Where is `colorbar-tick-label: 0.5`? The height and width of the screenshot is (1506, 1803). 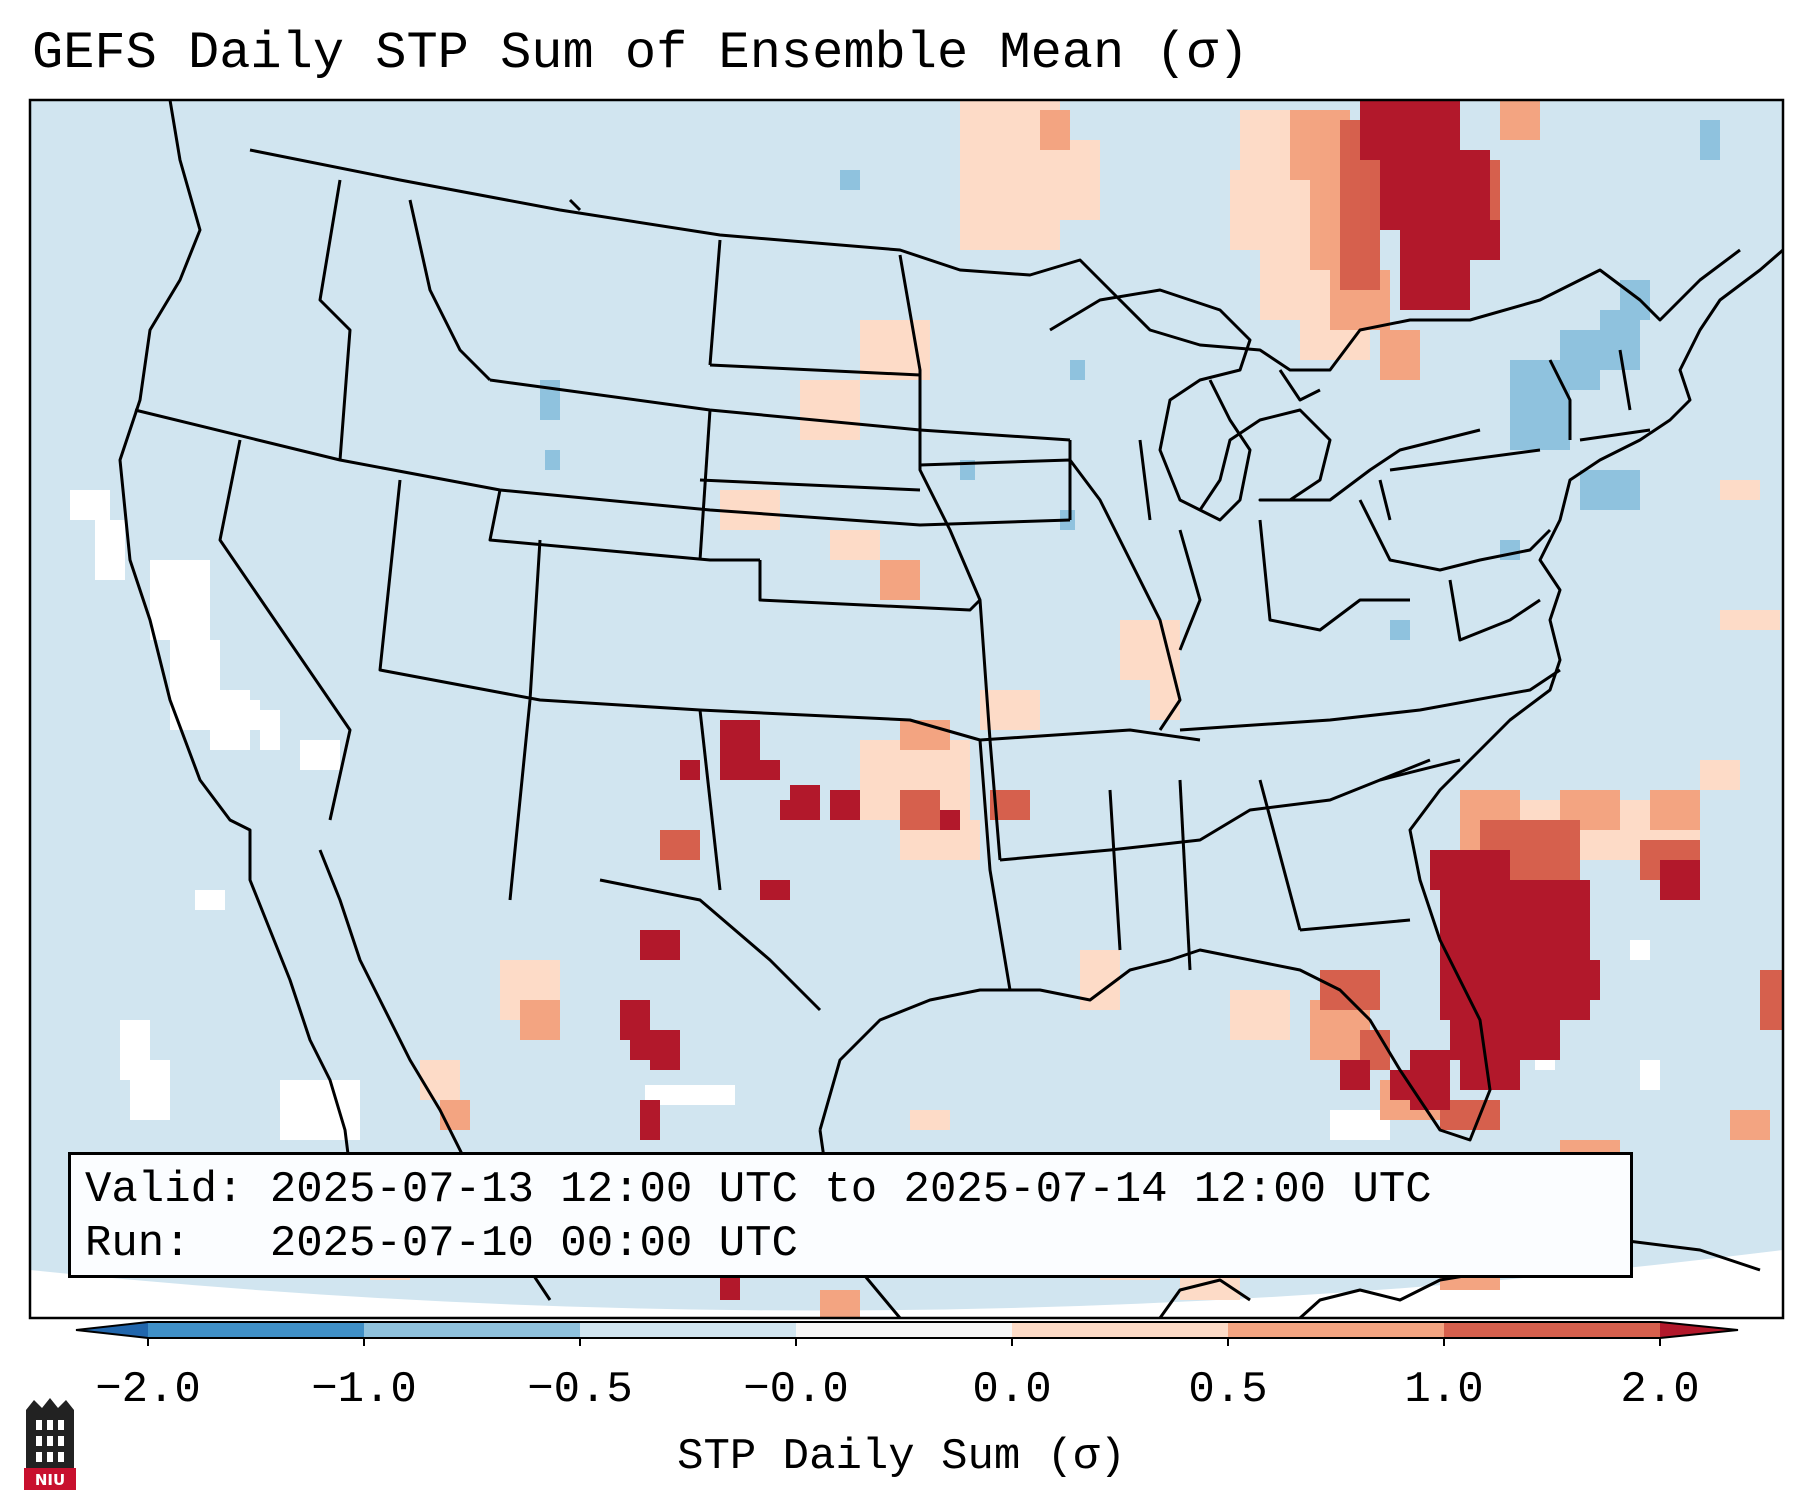
colorbar-tick-label: 0.5 is located at coordinates (1228, 1390).